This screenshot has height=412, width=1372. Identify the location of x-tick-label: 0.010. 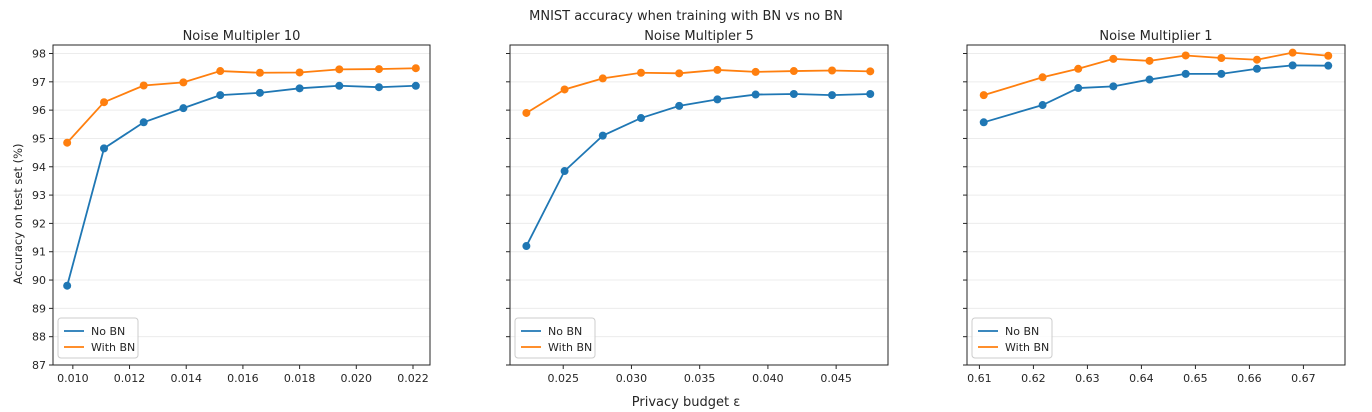
(73, 378).